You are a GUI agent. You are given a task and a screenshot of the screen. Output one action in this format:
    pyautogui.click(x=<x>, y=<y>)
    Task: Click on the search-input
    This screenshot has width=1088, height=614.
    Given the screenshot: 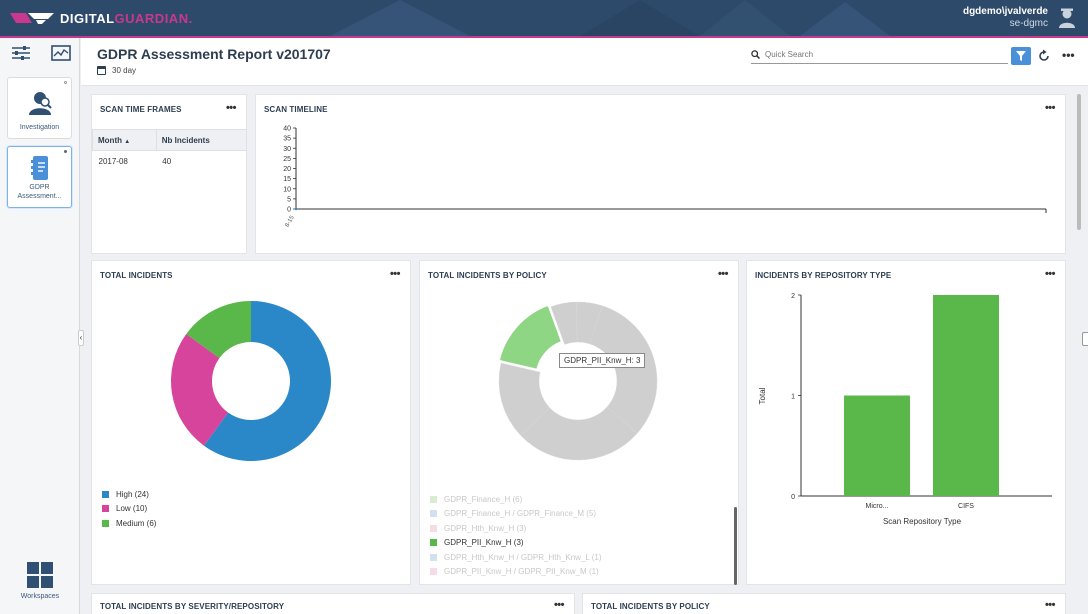 What is the action you would take?
    pyautogui.click(x=880, y=54)
    